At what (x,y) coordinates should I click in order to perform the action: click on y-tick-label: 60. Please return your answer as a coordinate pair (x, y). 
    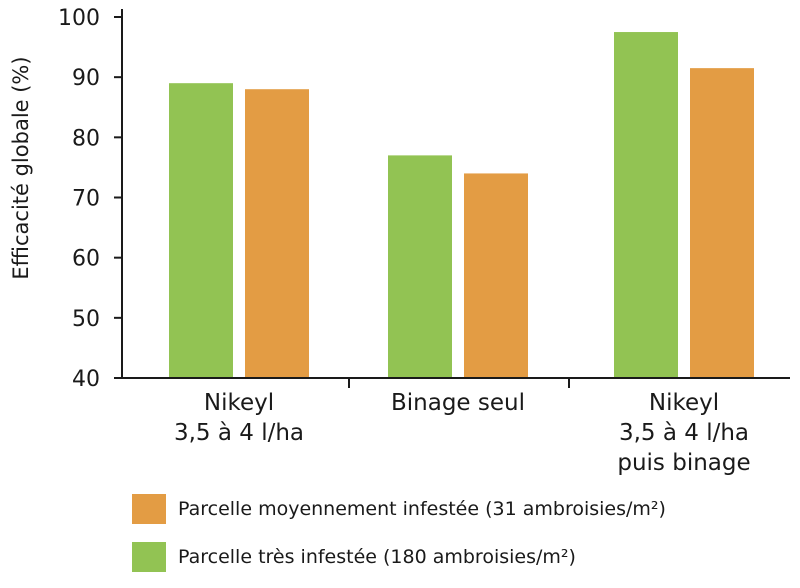
    Looking at the image, I should click on (86, 259).